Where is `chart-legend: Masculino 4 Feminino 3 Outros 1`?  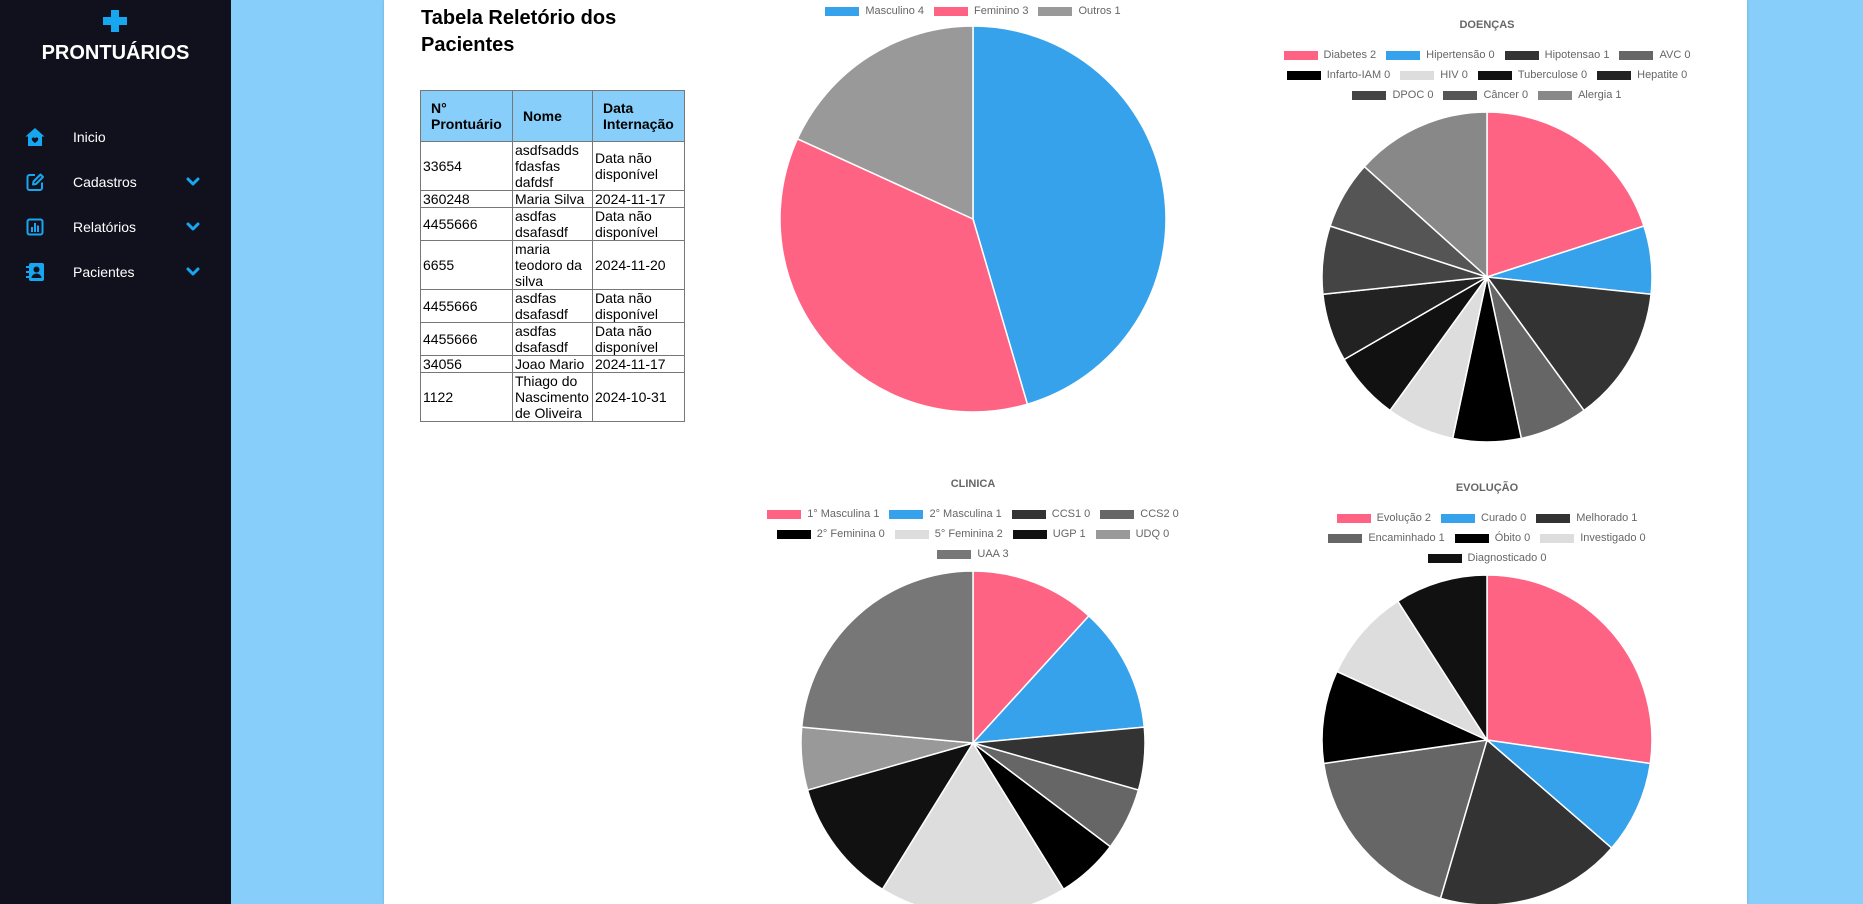
chart-legend: Masculino 4 Feminino 3 Outros 1 is located at coordinates (973, 14).